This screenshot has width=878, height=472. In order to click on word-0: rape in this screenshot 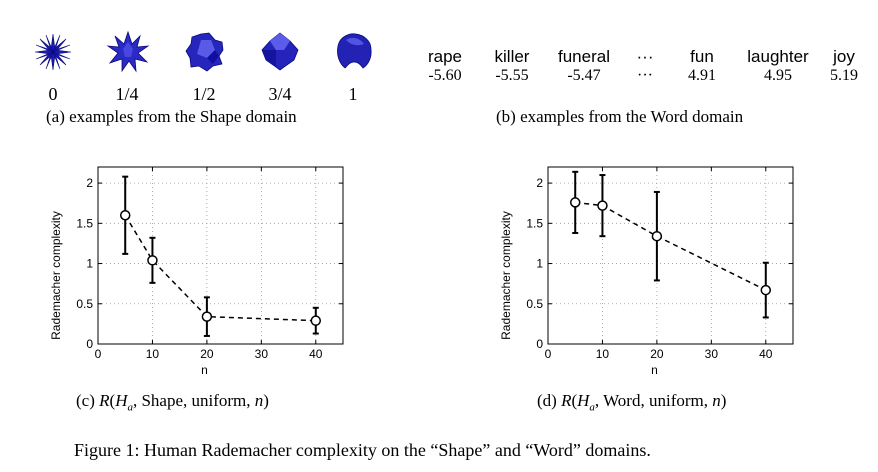, I will do `click(445, 56)`.